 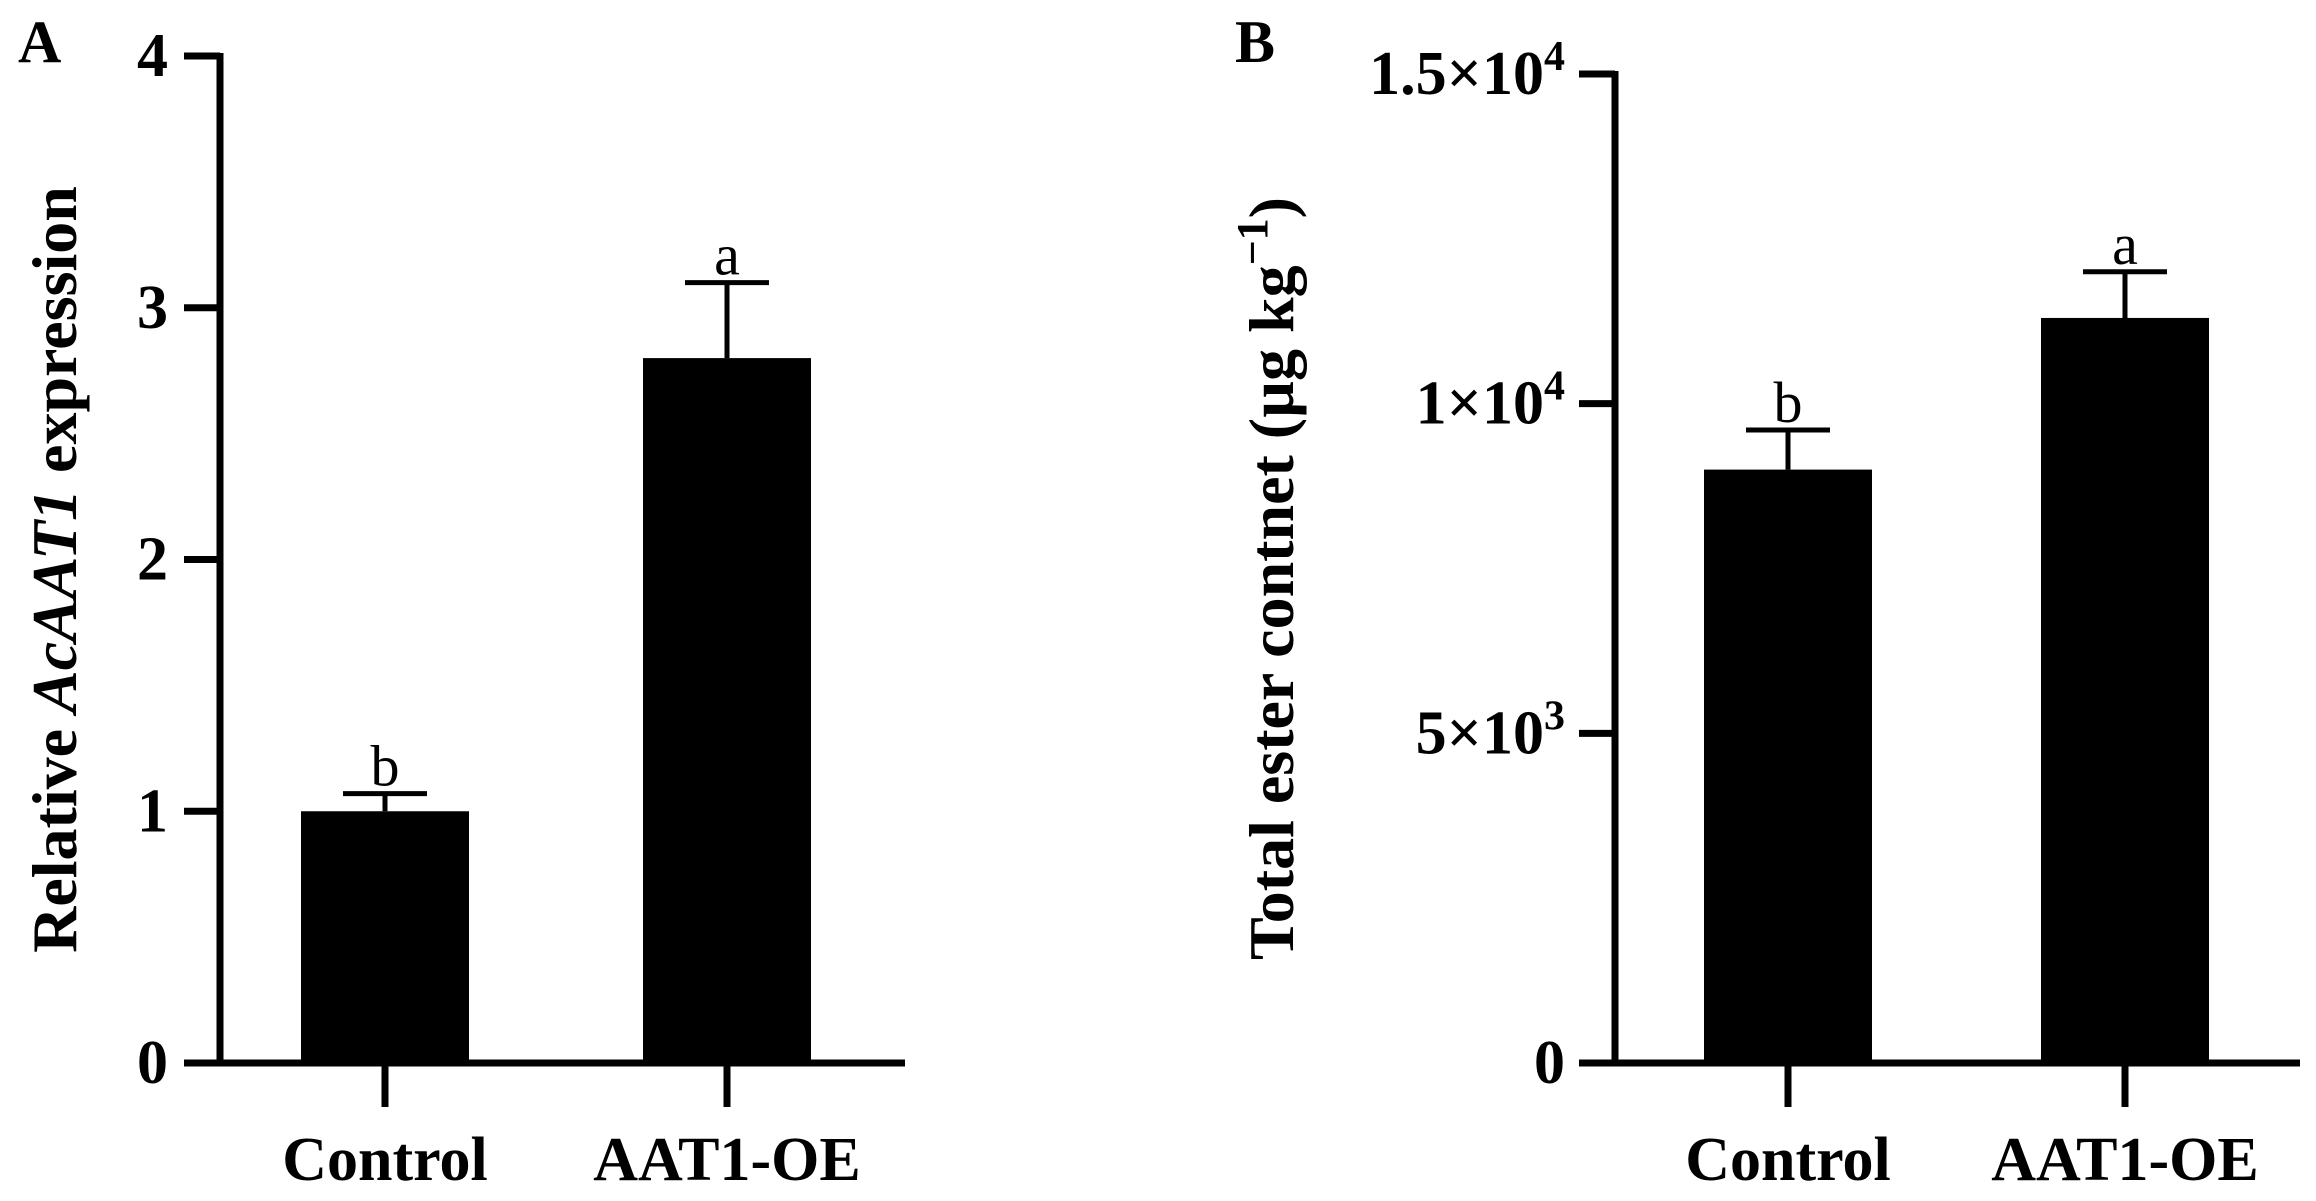 I want to click on y-tick-label: 2, so click(x=152, y=560).